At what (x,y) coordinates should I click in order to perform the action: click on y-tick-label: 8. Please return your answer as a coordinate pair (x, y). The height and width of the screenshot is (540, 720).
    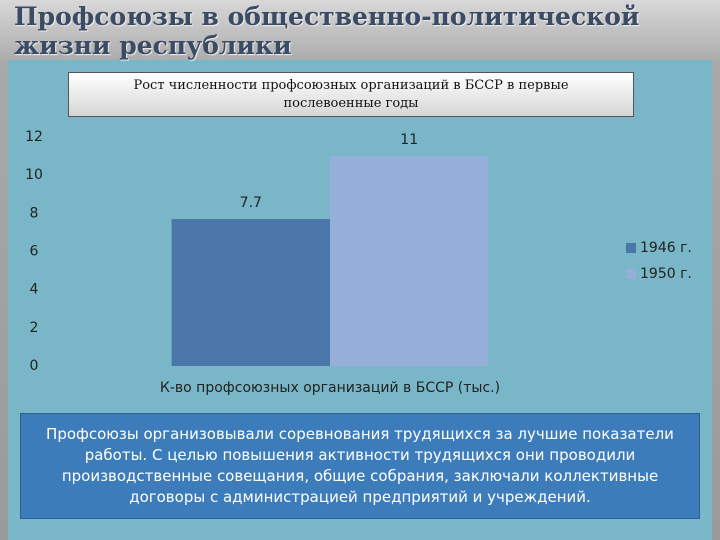
    Looking at the image, I should click on (34, 213).